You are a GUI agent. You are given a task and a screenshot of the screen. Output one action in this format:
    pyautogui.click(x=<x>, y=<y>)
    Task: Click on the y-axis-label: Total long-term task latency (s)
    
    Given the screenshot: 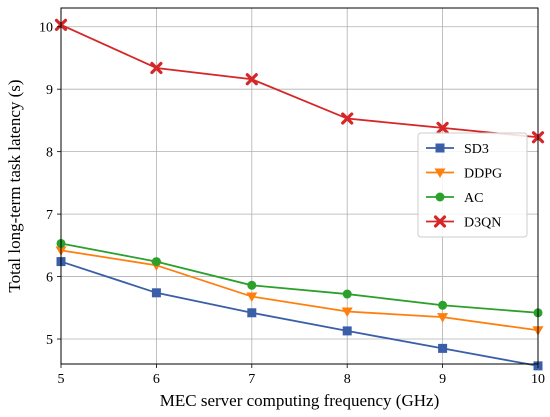 What is the action you would take?
    pyautogui.click(x=14, y=185)
    